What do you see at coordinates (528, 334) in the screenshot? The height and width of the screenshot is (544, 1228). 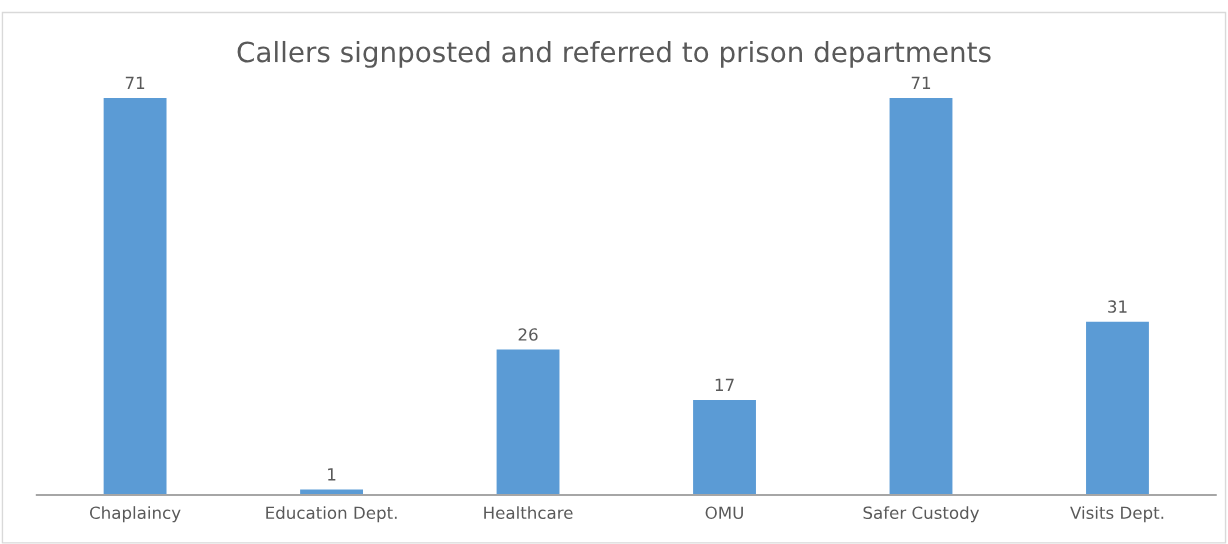 I see `data-label: 26` at bounding box center [528, 334].